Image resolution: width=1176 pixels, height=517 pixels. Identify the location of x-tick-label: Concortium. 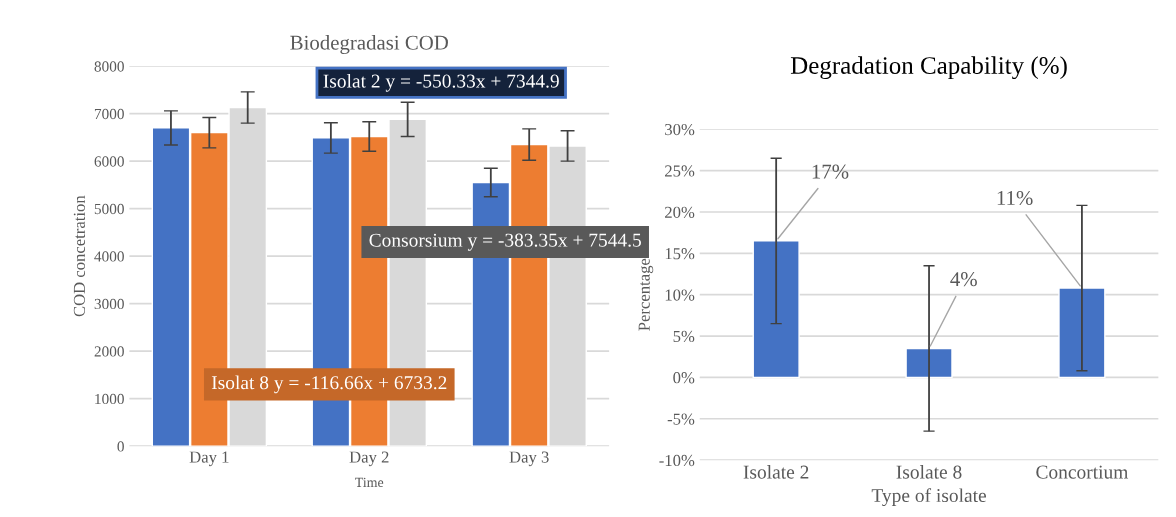
(1082, 472).